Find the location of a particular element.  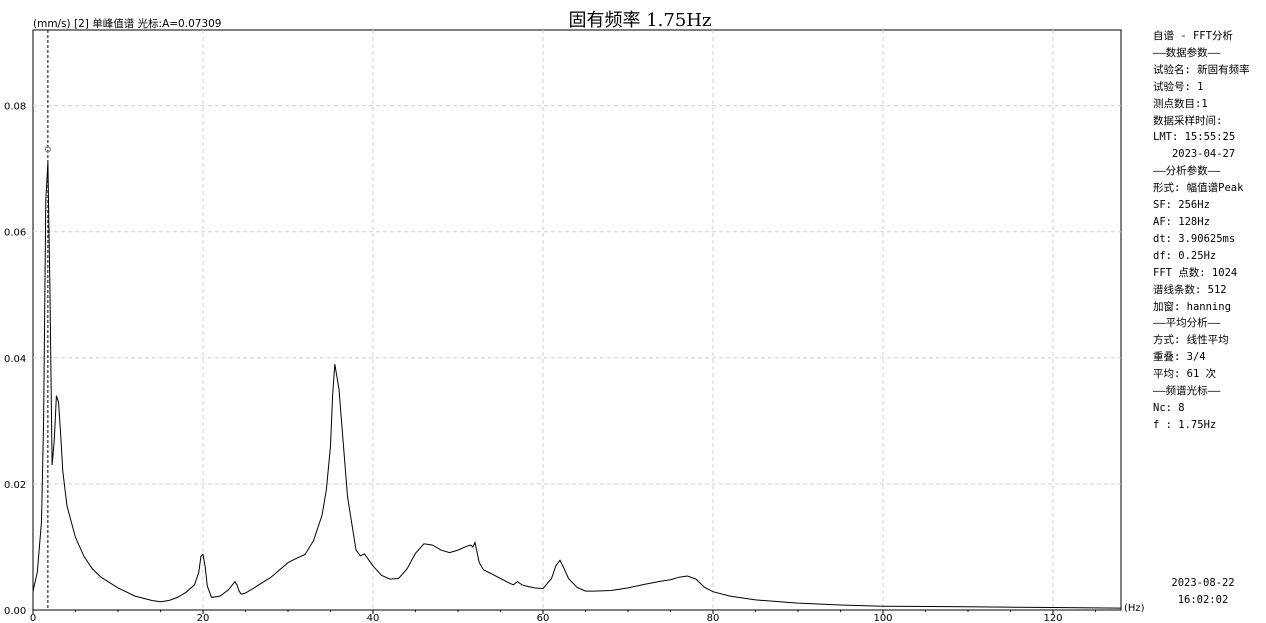

info-line: 测点数目:1 is located at coordinates (1180, 103).